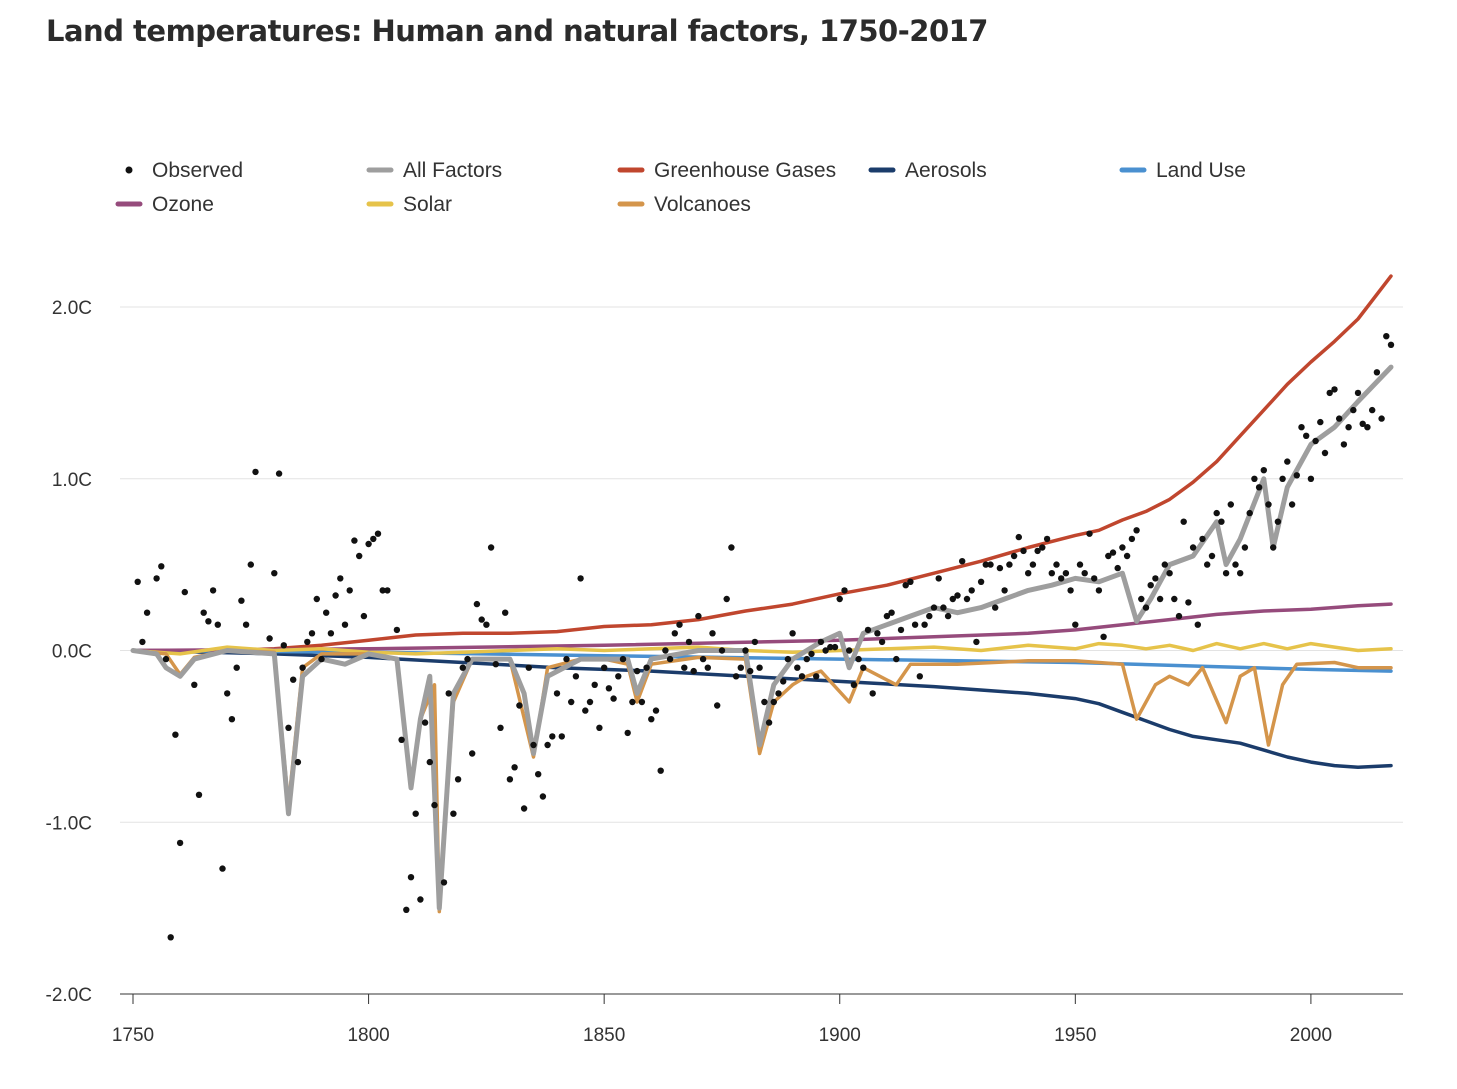  I want to click on y-tick-label: 0.0C, so click(72, 652).